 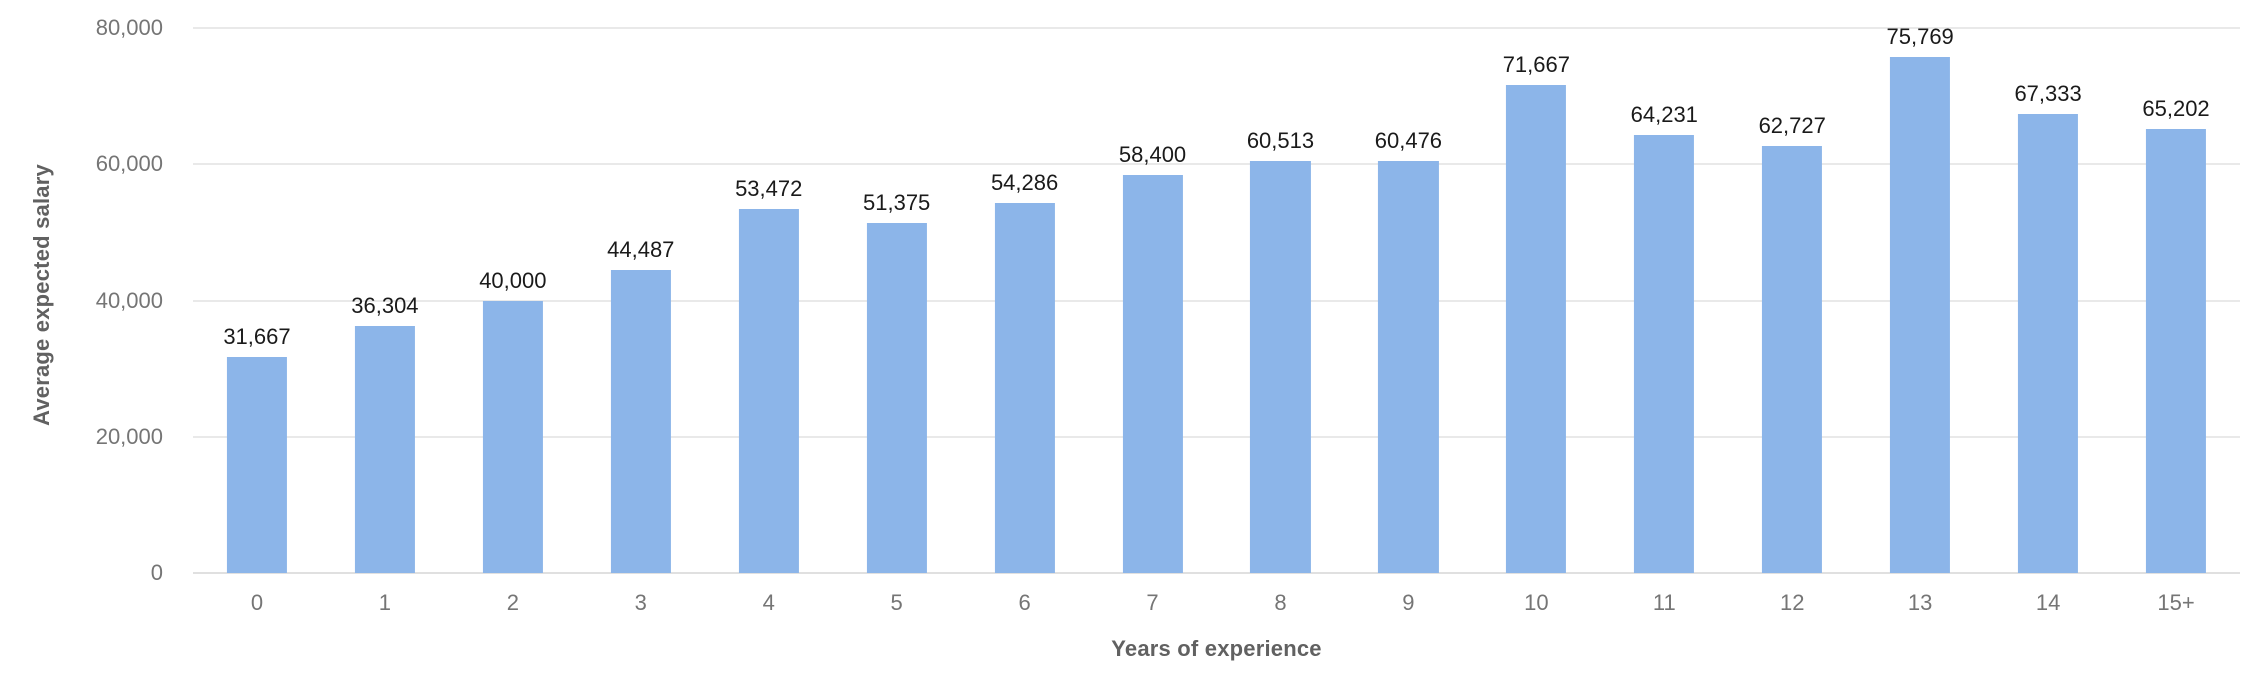 I want to click on bar-value-label: 36,304, so click(x=385, y=305).